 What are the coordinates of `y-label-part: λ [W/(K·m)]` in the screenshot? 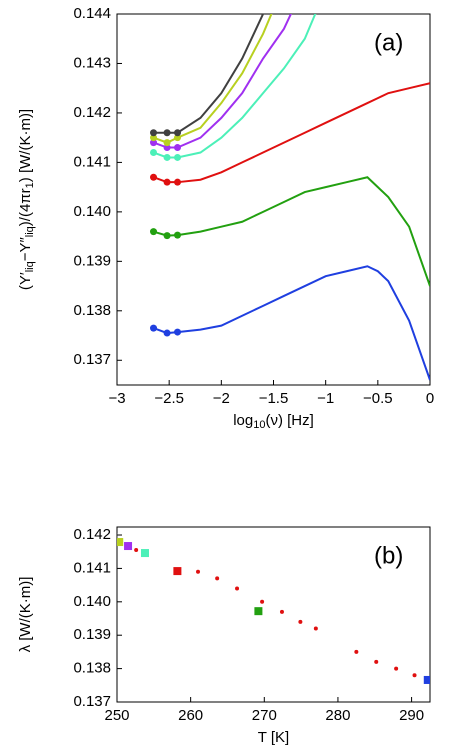 It's located at (25, 615).